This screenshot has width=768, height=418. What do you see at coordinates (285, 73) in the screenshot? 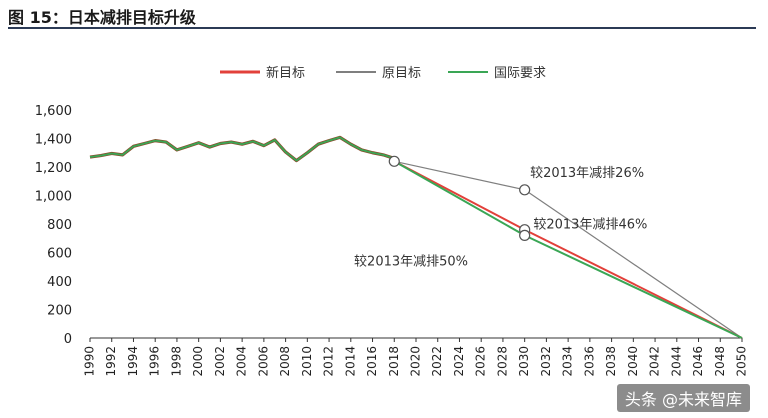
I see `legend-label: 新目标` at bounding box center [285, 73].